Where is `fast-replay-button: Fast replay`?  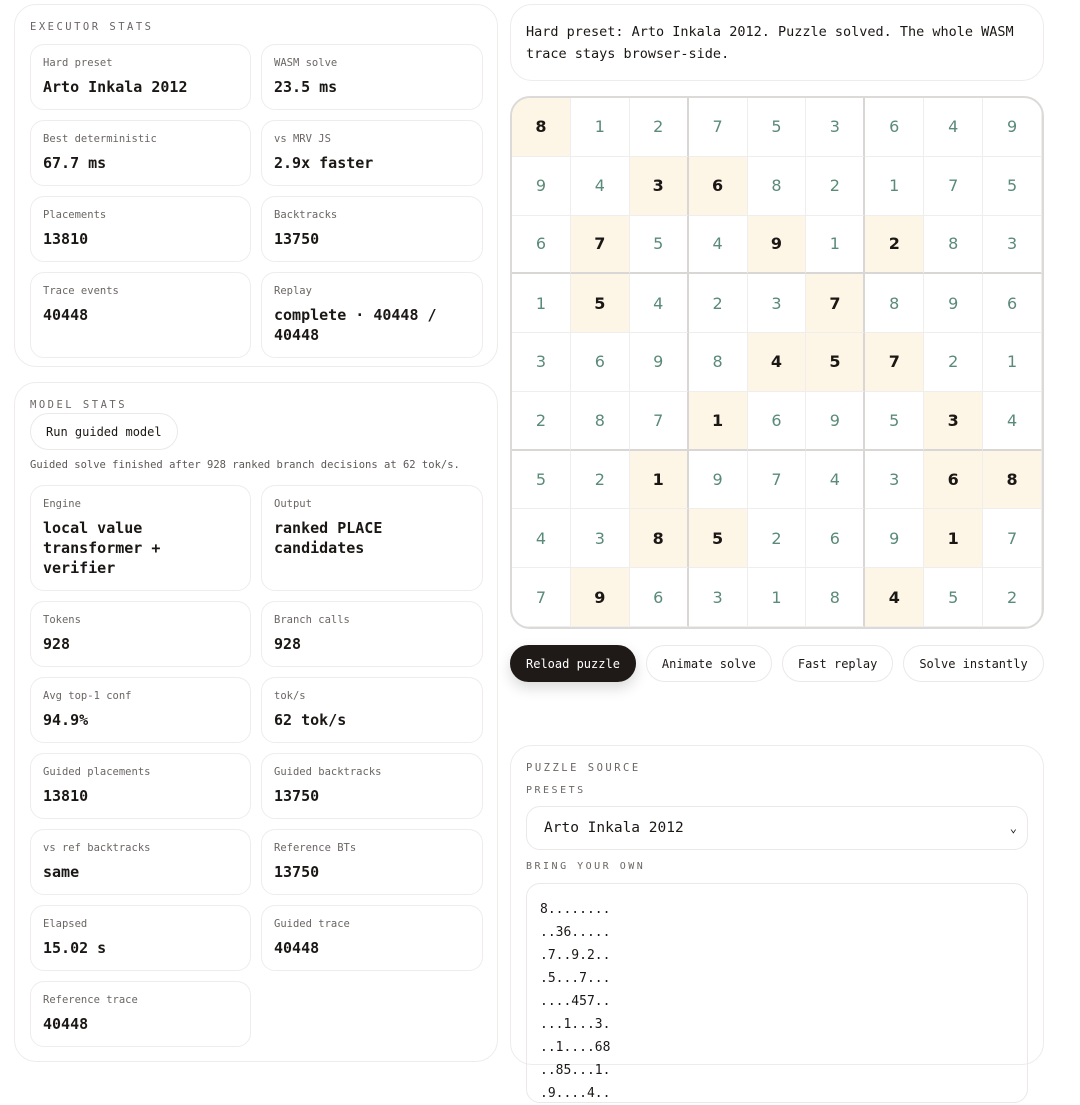 fast-replay-button: Fast replay is located at coordinates (837, 663).